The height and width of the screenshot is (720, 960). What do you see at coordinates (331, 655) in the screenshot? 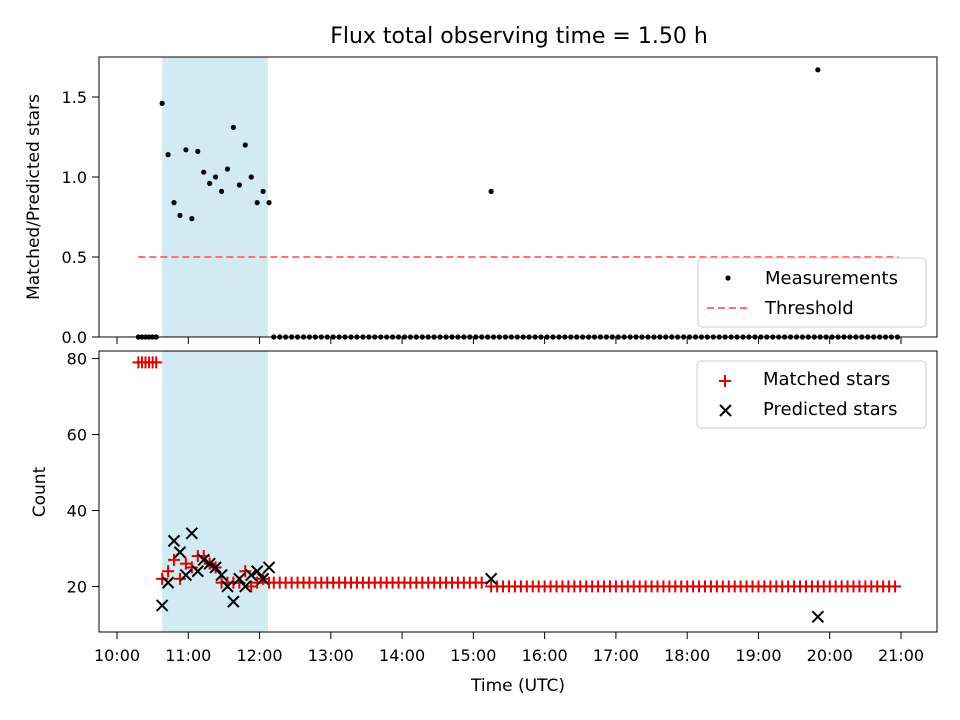
I see `x-tick-label: 13:00` at bounding box center [331, 655].